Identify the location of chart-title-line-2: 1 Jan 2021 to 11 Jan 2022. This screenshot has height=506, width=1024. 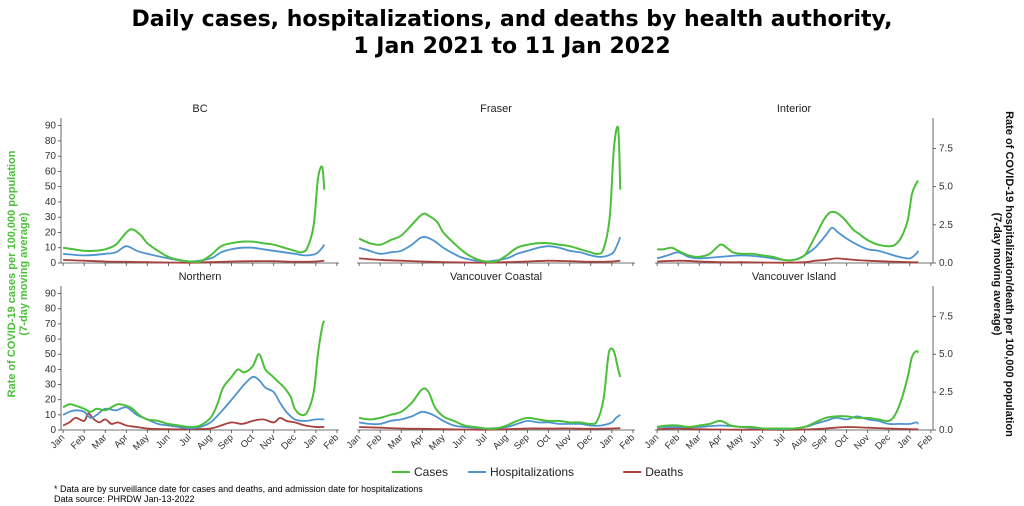
(512, 46).